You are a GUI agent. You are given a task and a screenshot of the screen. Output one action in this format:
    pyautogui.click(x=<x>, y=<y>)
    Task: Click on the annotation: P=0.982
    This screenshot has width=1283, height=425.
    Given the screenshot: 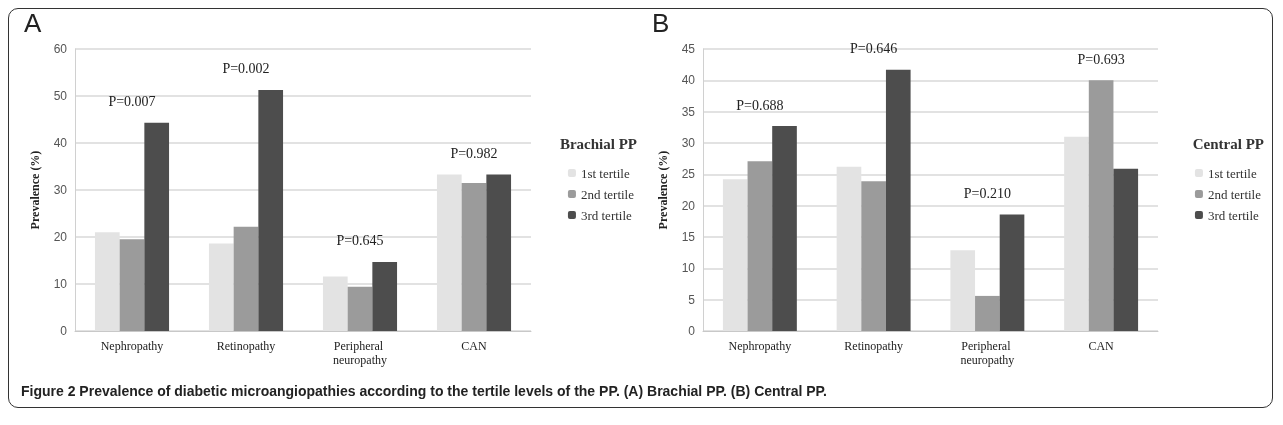 What is the action you would take?
    pyautogui.click(x=474, y=153)
    